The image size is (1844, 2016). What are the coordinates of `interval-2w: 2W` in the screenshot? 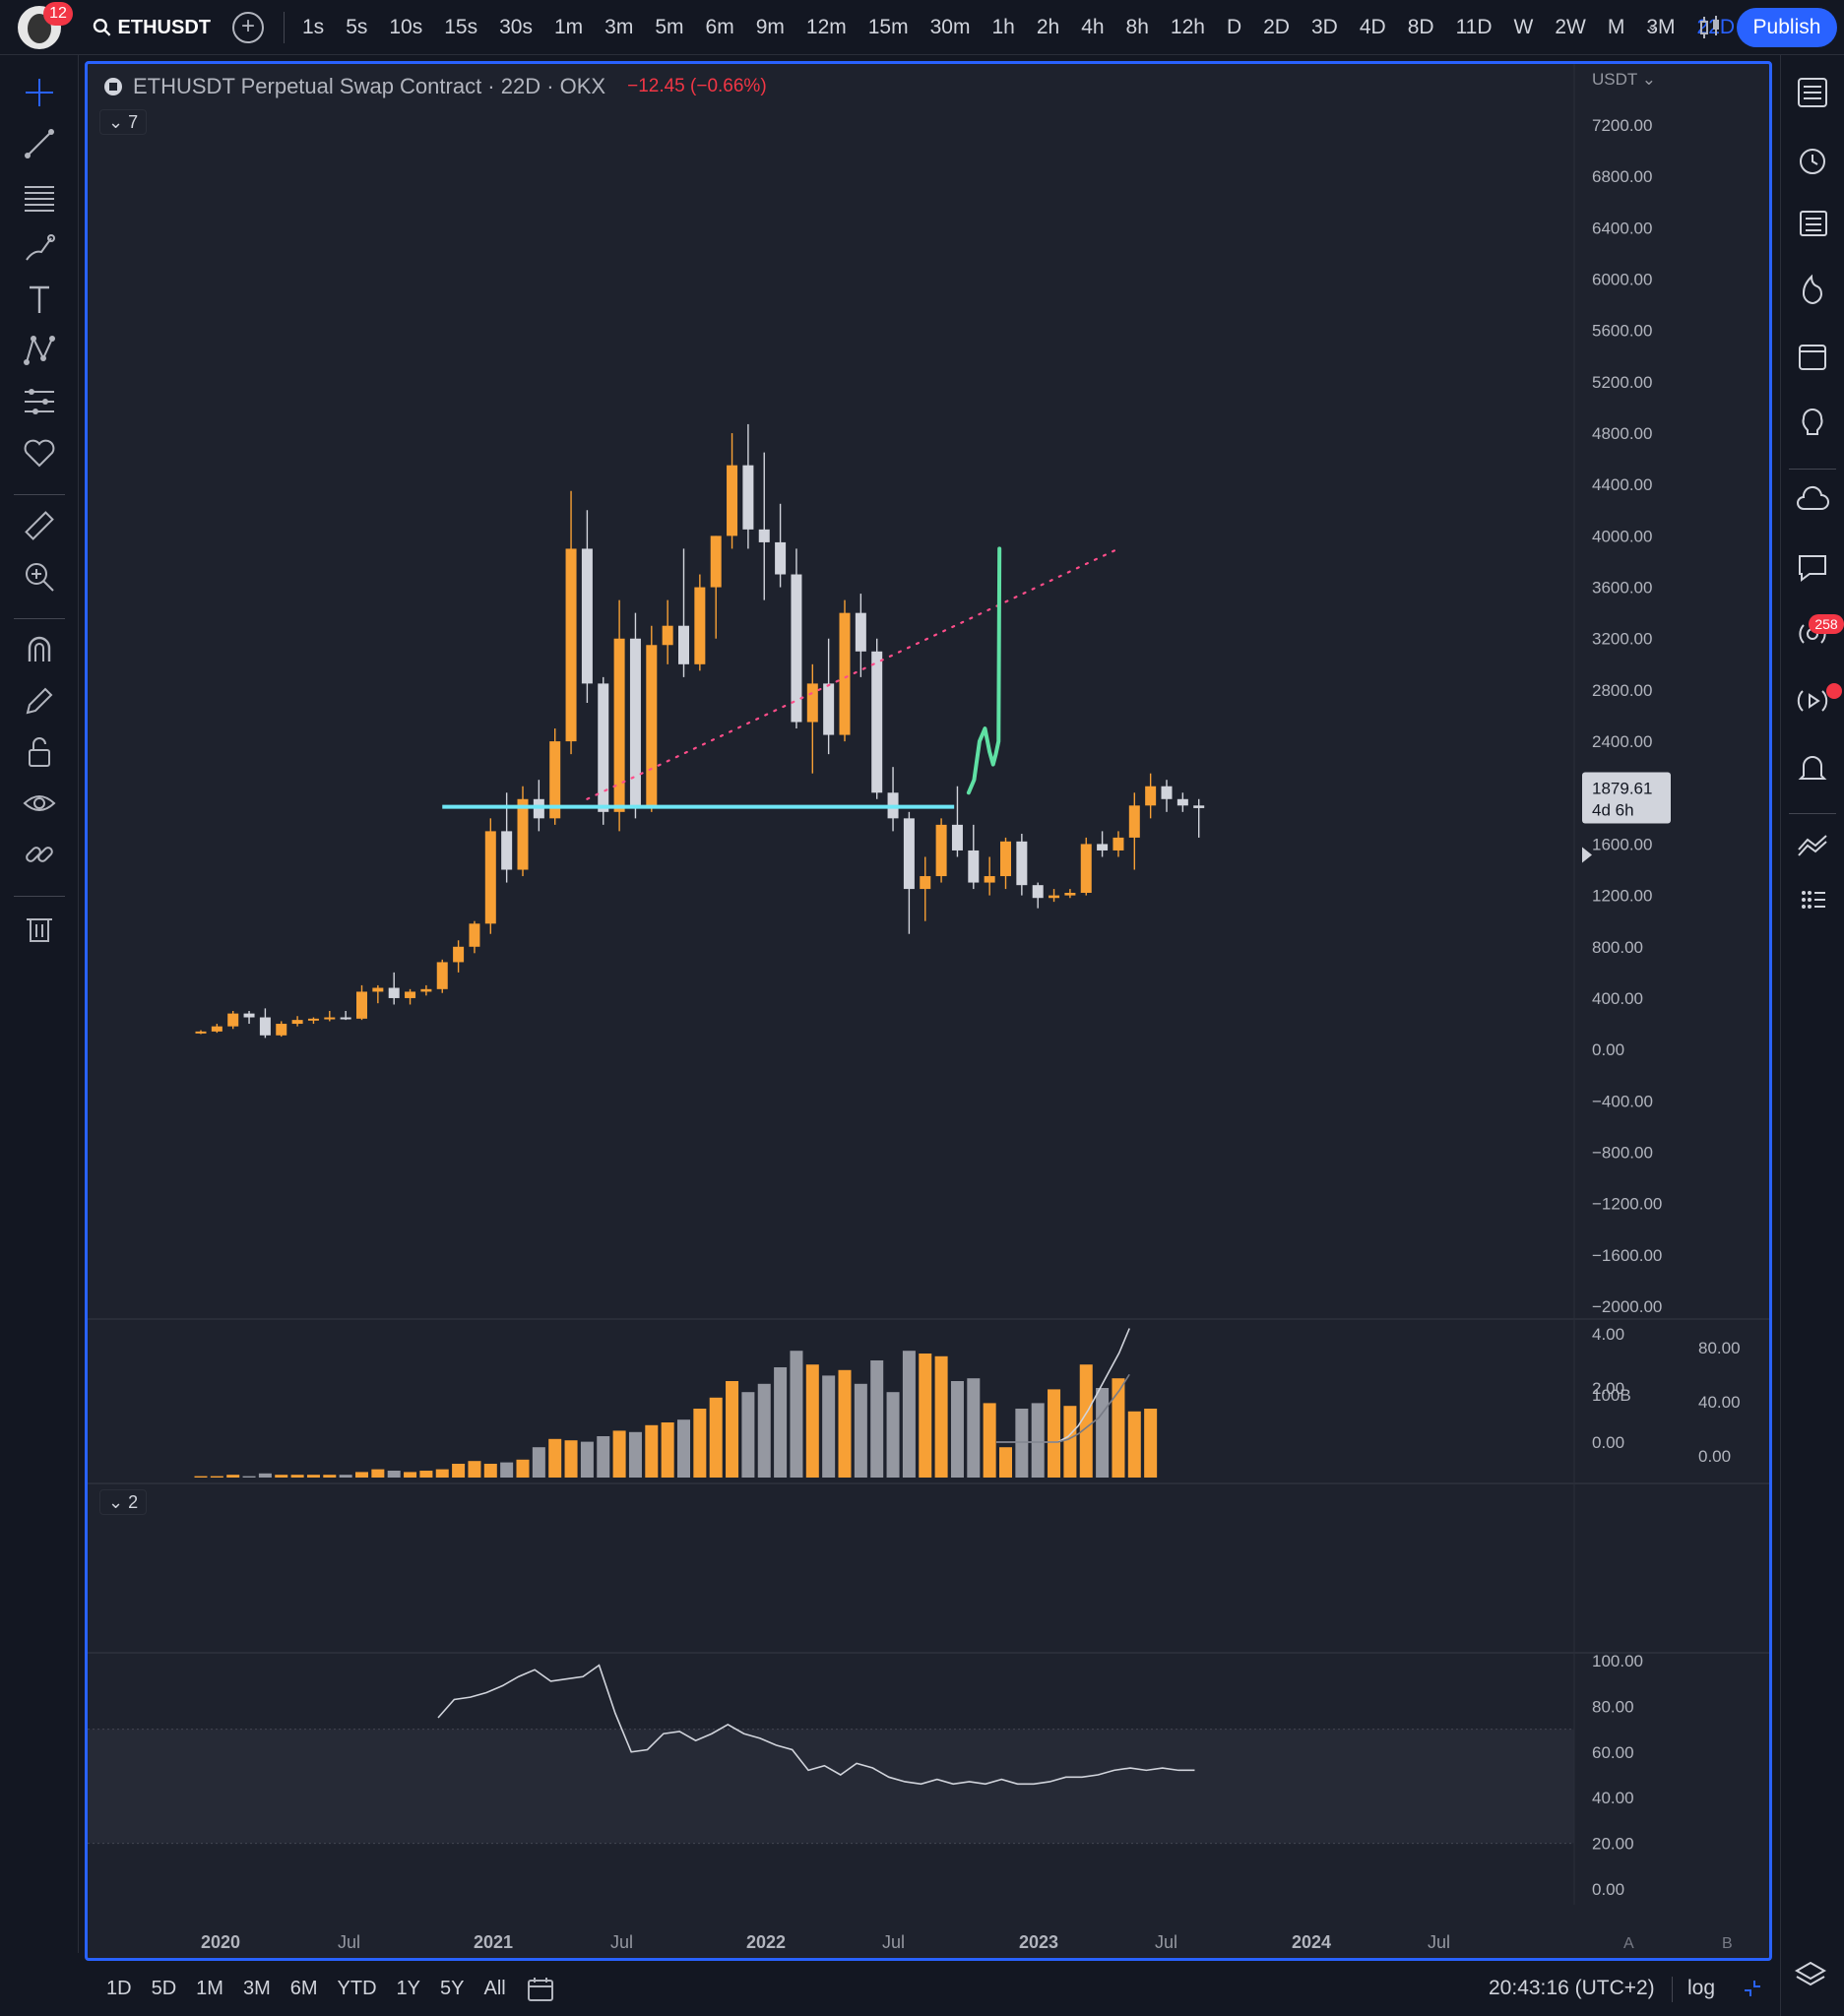 It's located at (1570, 27).